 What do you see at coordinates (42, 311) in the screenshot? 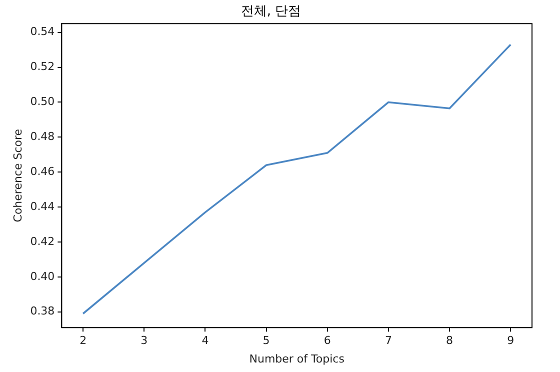
I see `y-tick-label: 0.38` at bounding box center [42, 311].